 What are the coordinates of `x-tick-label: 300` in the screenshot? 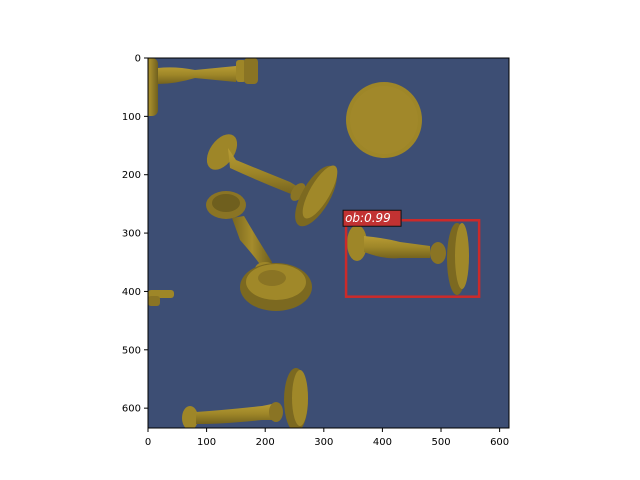 It's located at (323, 442).